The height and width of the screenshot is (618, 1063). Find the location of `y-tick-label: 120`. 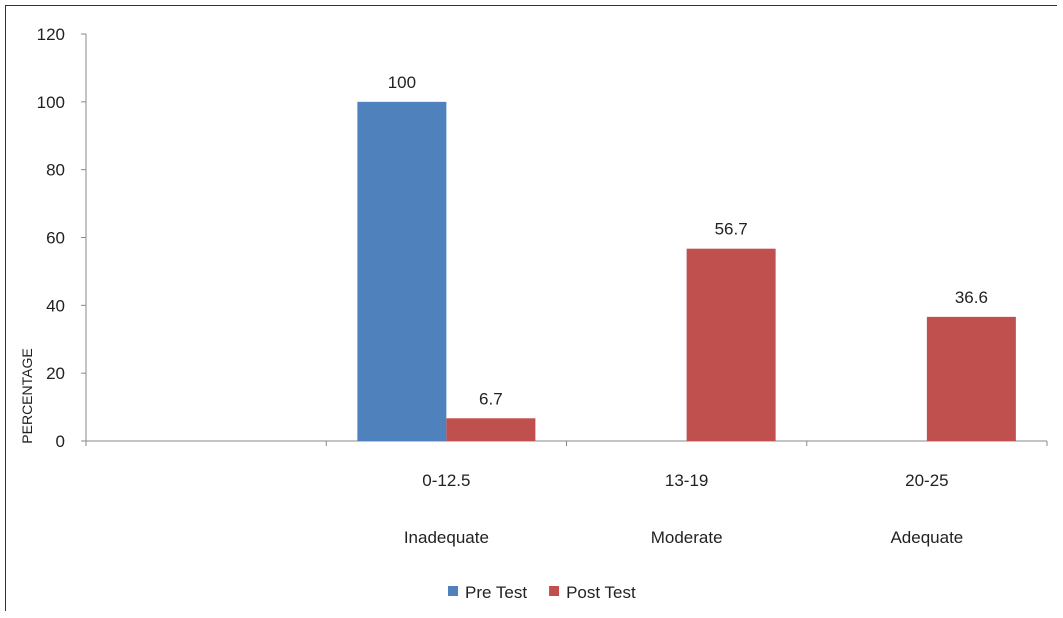

y-tick-label: 120 is located at coordinates (51, 34).